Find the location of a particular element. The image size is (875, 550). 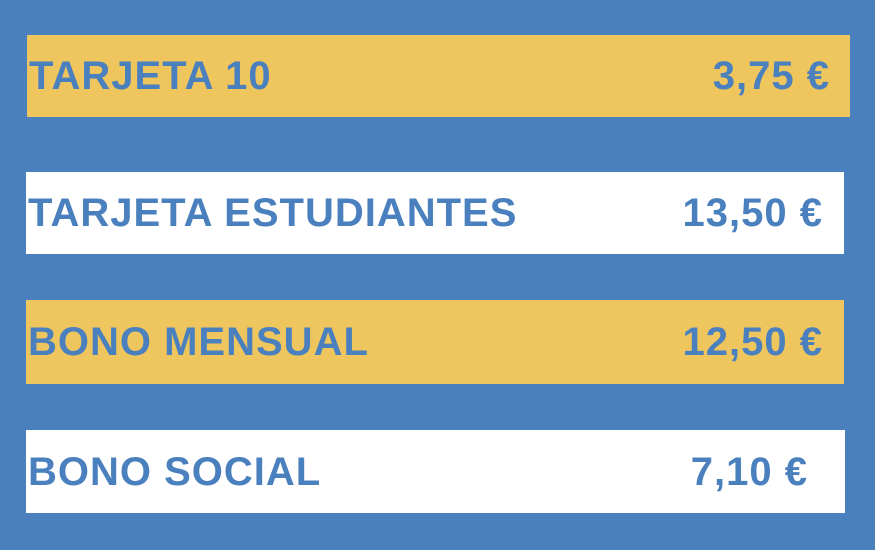

fare-row-tarjeta-estudiantes: TARJETA ESTUDIANTES 13,50 € is located at coordinates (435, 213).